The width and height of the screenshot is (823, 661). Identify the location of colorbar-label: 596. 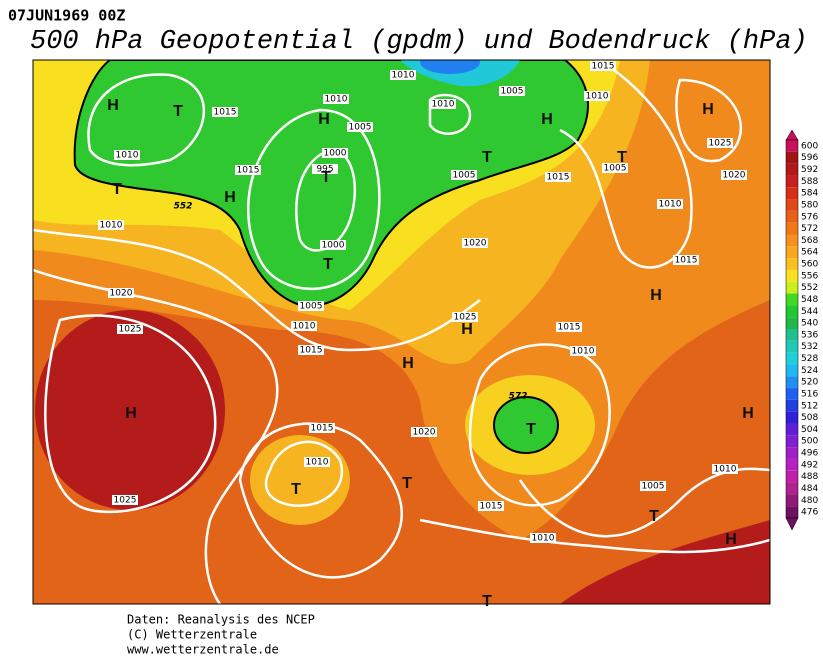
(809, 158).